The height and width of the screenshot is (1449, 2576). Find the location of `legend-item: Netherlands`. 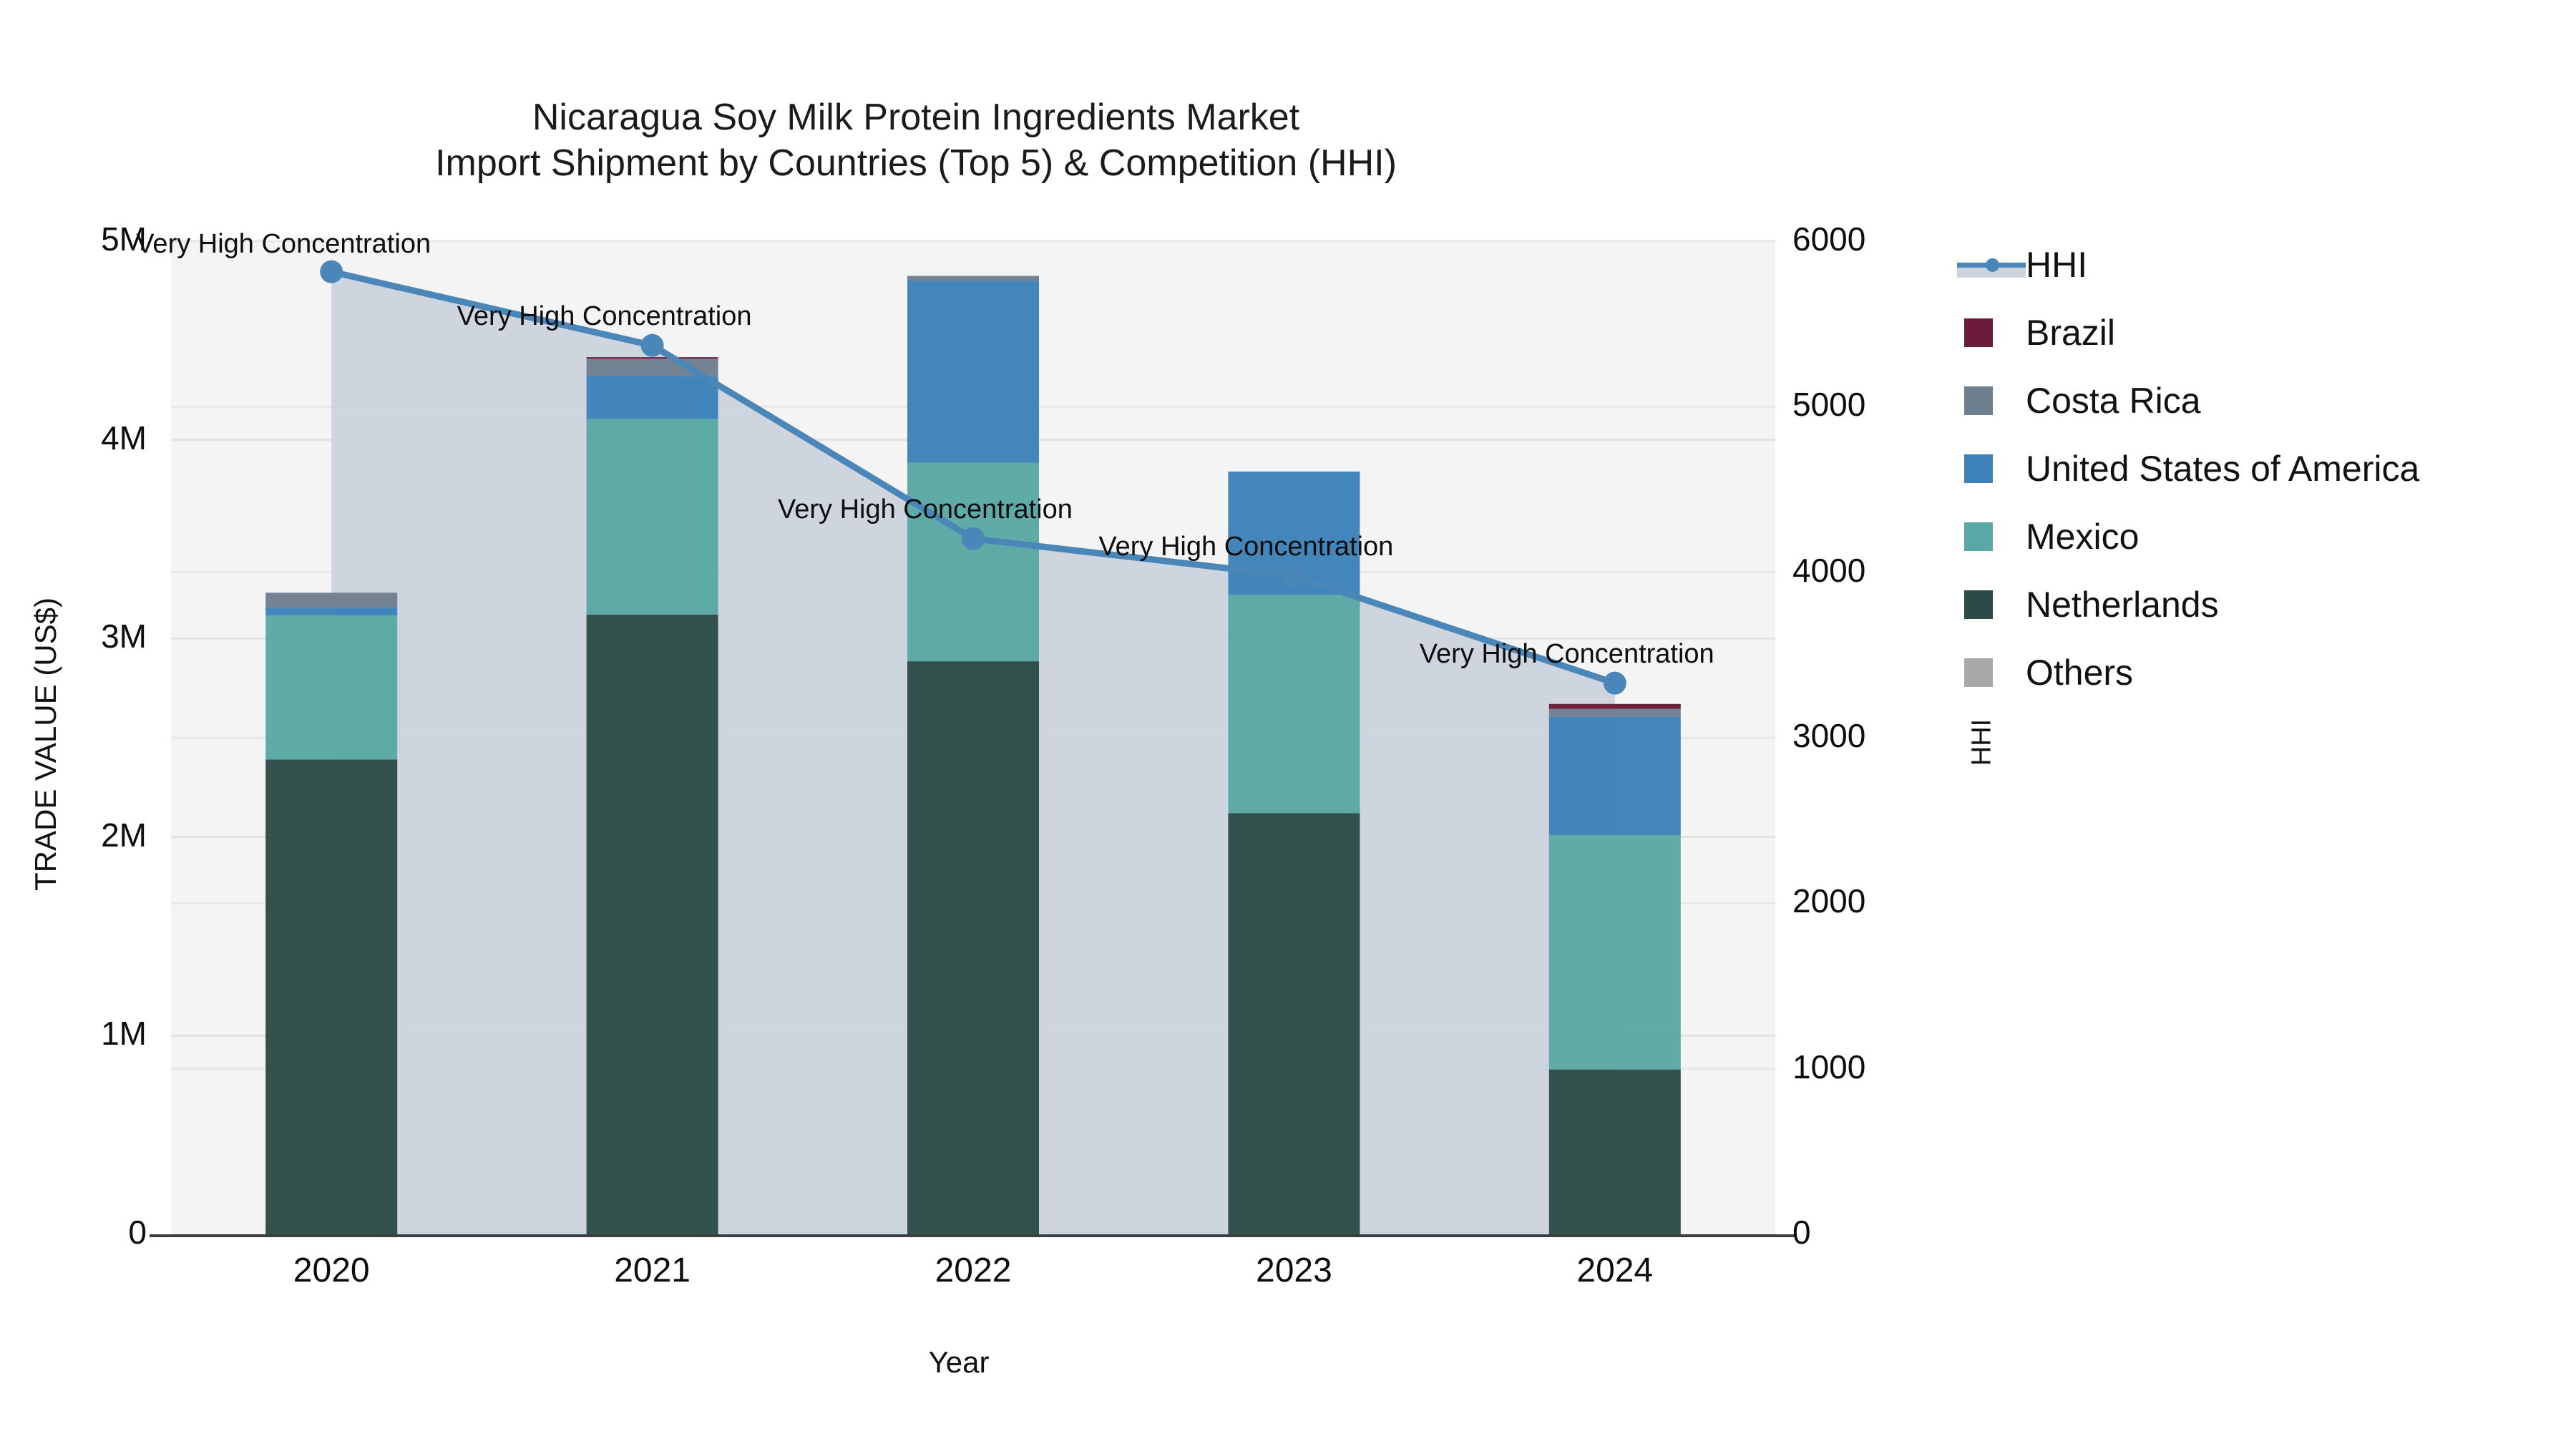

legend-item: Netherlands is located at coordinates (2257, 604).